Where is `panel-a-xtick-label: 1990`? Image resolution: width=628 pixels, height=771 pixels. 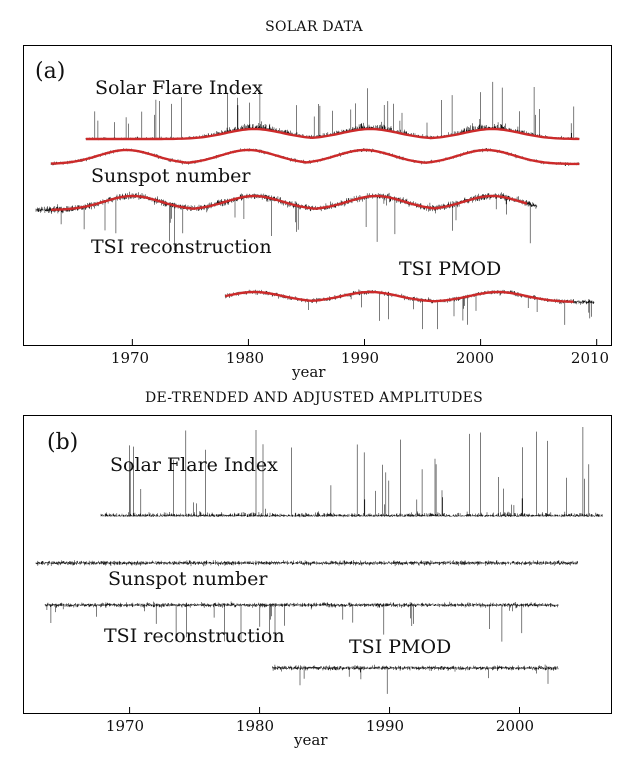
panel-a-xtick-label: 1990 is located at coordinates (360, 358).